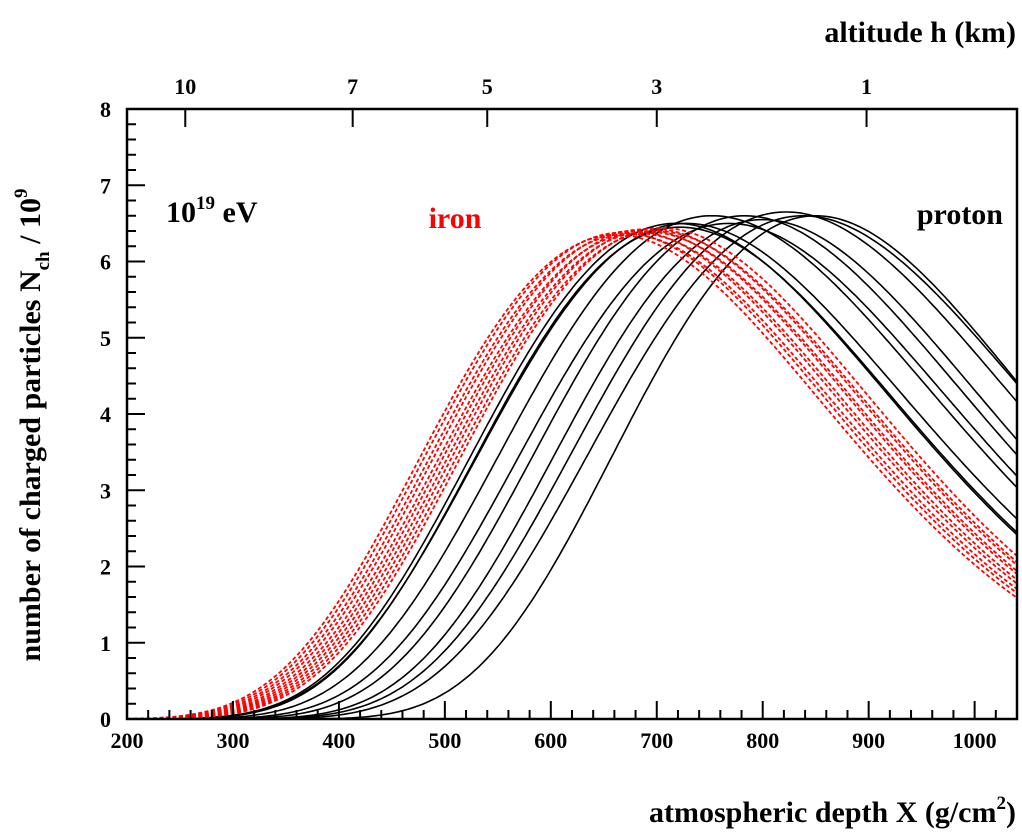  Describe the element at coordinates (105, 643) in the screenshot. I see `y-tick-label: 1` at that location.